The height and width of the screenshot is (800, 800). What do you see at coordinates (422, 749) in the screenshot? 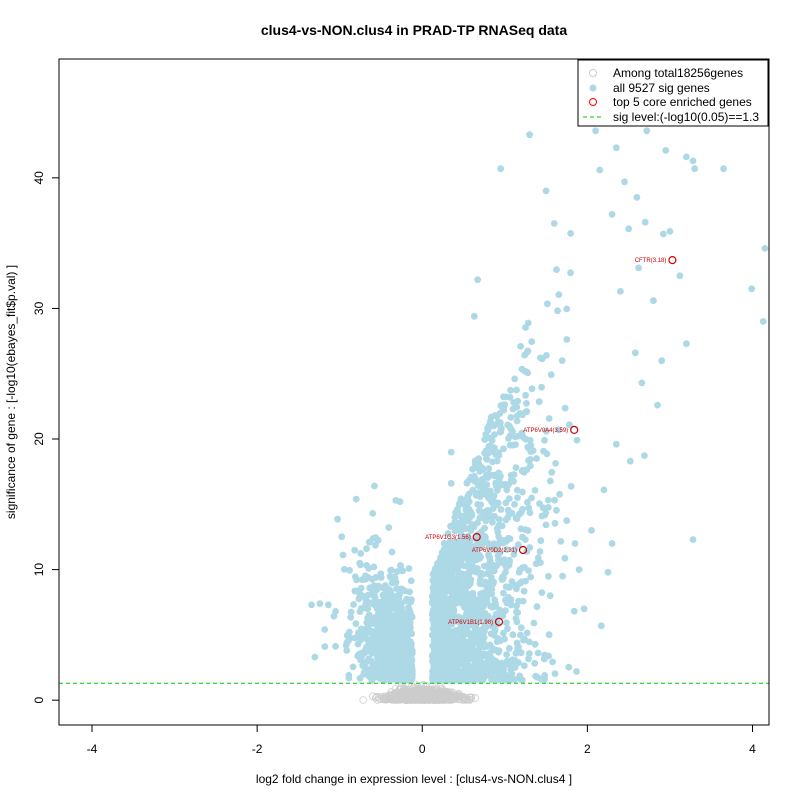
I see `x-tick-label: 0` at bounding box center [422, 749].